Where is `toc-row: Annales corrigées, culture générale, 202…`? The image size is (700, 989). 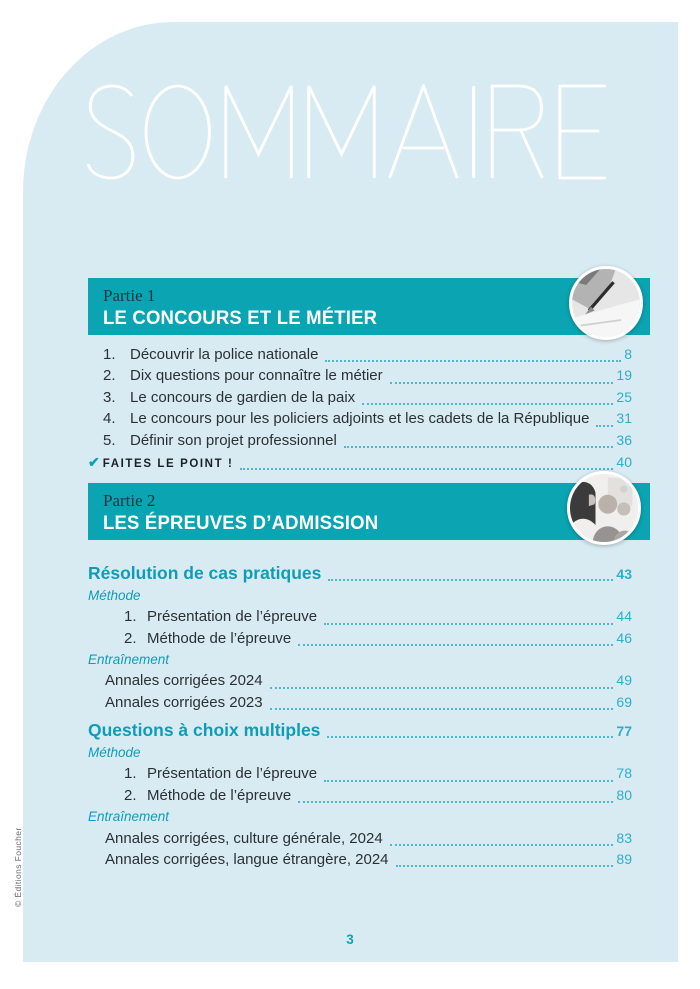 toc-row: Annales corrigées, culture générale, 202… is located at coordinates (360, 838).